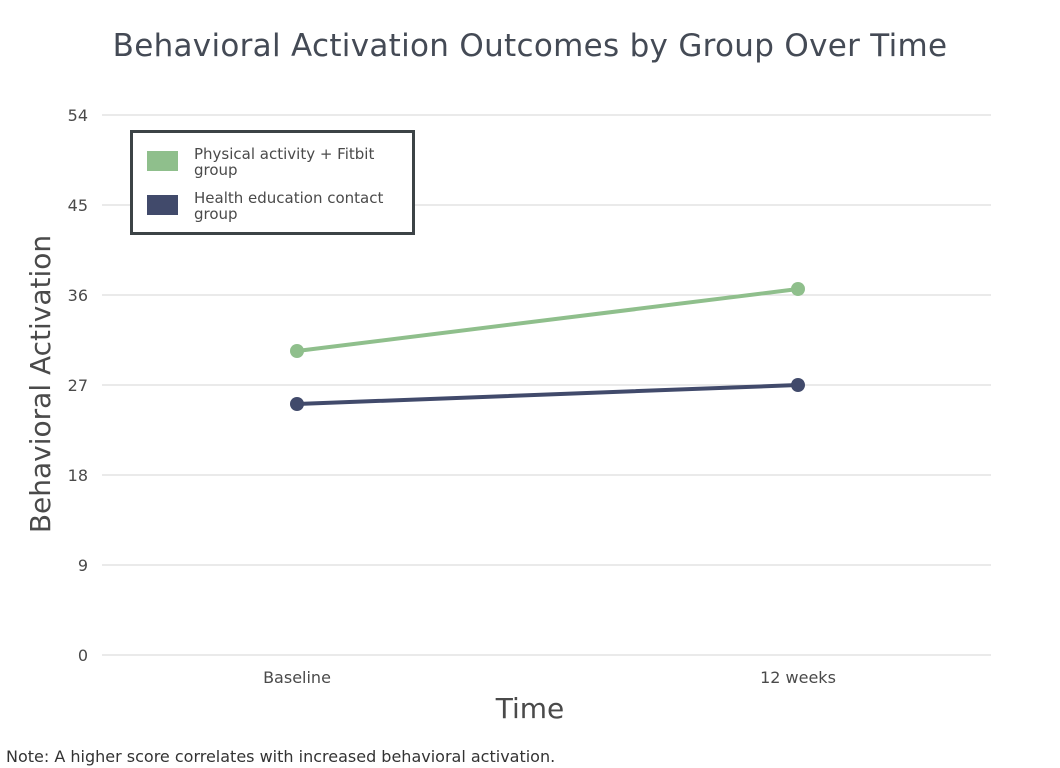 The image size is (1060, 768). What do you see at coordinates (78, 295) in the screenshot?
I see `y-tick-label: 36` at bounding box center [78, 295].